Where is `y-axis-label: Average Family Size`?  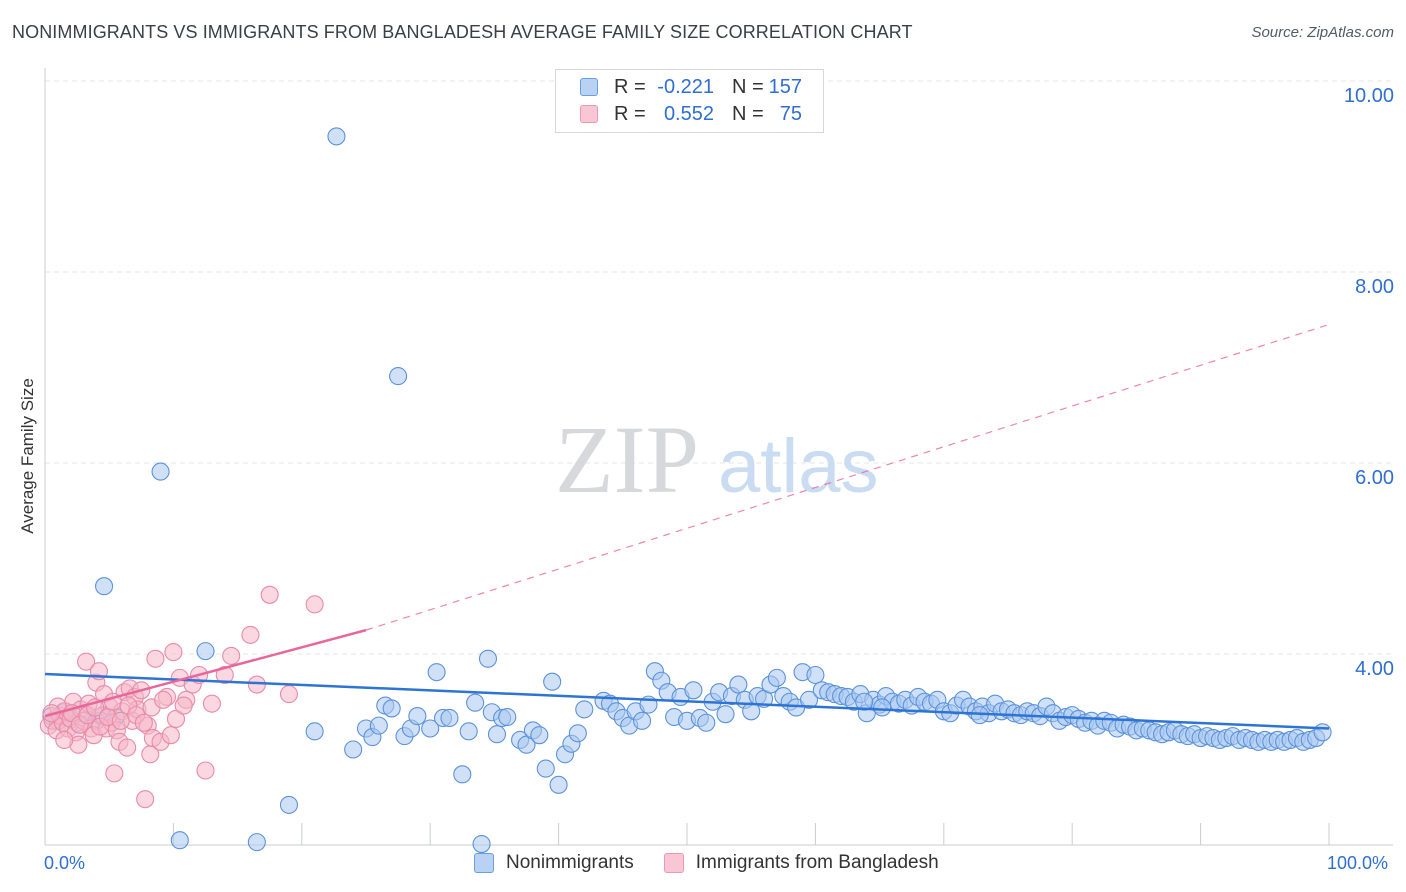 y-axis-label: Average Family Size is located at coordinates (27, 456).